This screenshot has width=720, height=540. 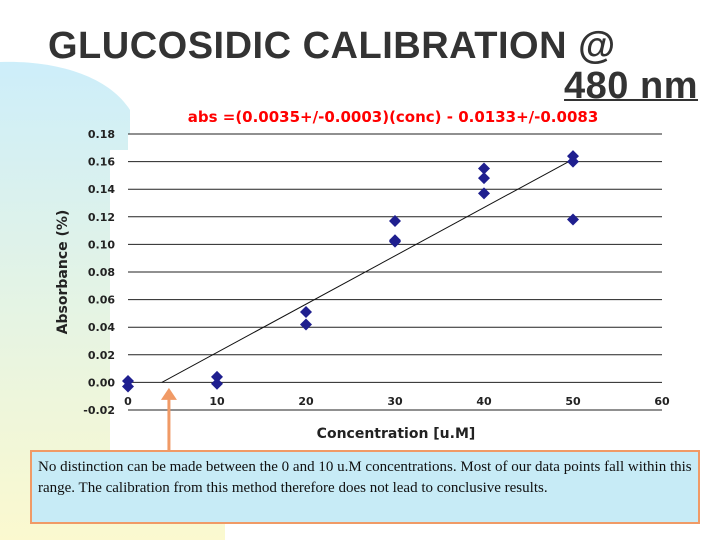 I want to click on x-tick-labels: 0 10 20 30 40 50 60, so click(x=397, y=401).